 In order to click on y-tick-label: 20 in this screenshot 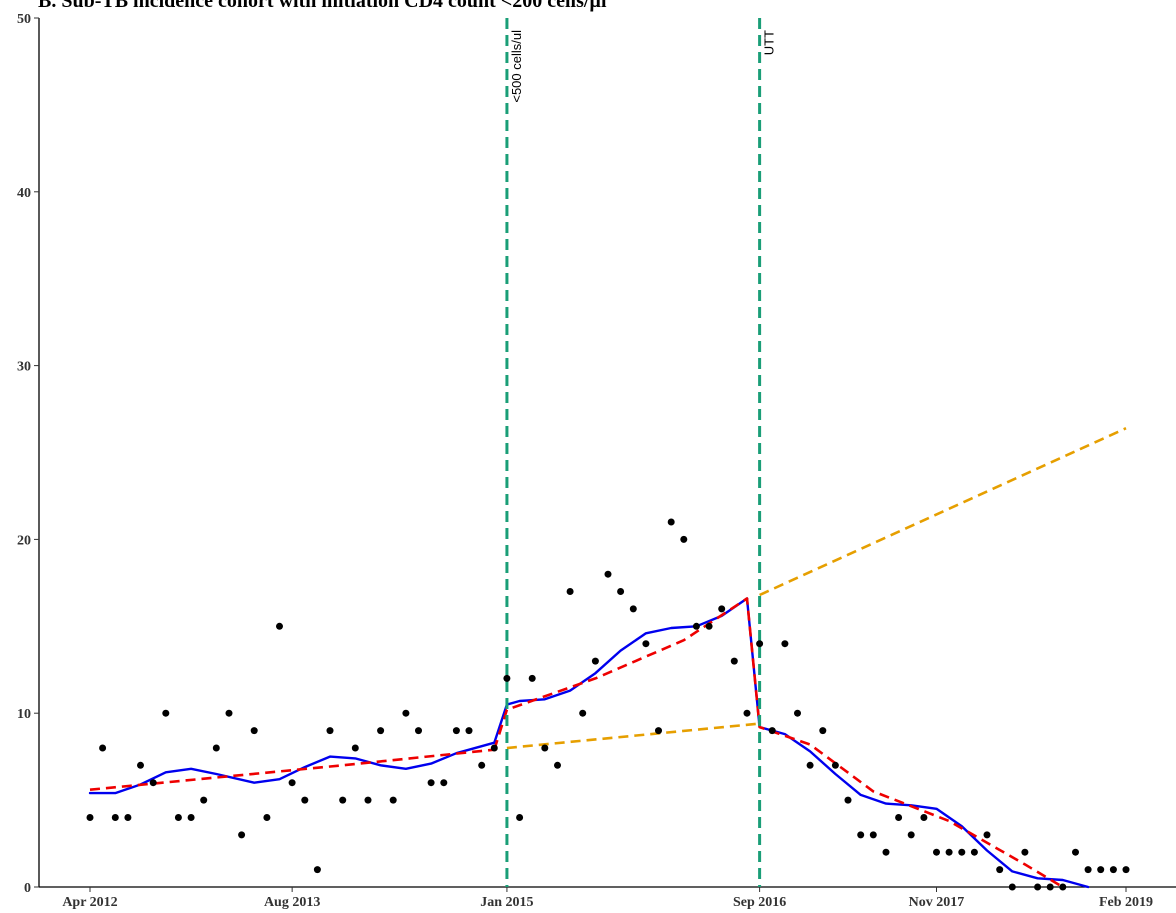, I will do `click(24, 540)`.